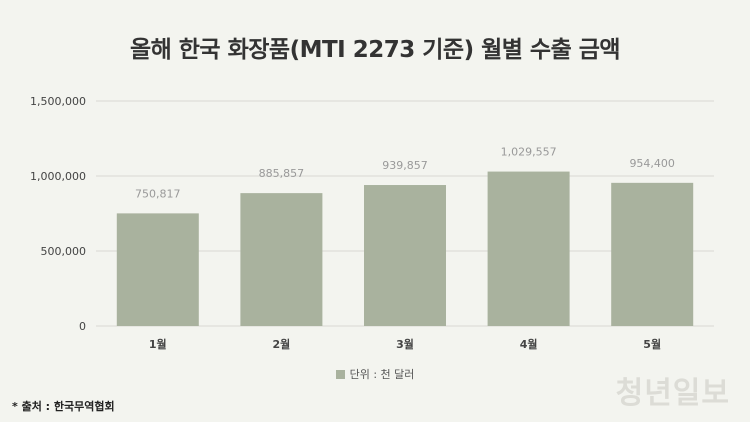 The height and width of the screenshot is (422, 750). I want to click on y-axis-ticks: 0 500,000 1,000,000 1,500,000, so click(58, 214).